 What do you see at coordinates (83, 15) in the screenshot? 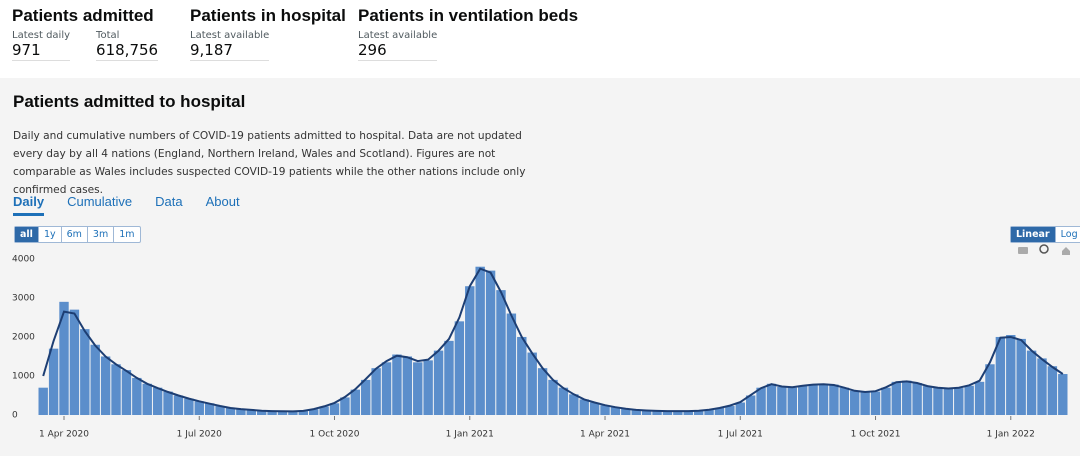
I see `headline-title: Patients admitted` at bounding box center [83, 15].